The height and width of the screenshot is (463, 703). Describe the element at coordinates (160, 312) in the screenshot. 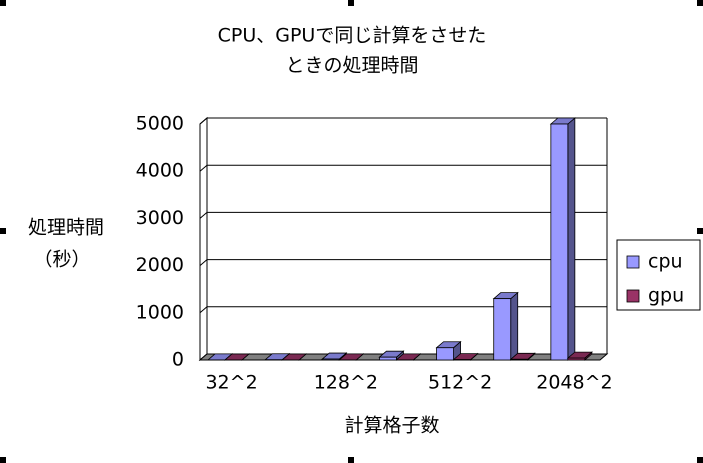

I see `y-tick-label: 1000` at that location.